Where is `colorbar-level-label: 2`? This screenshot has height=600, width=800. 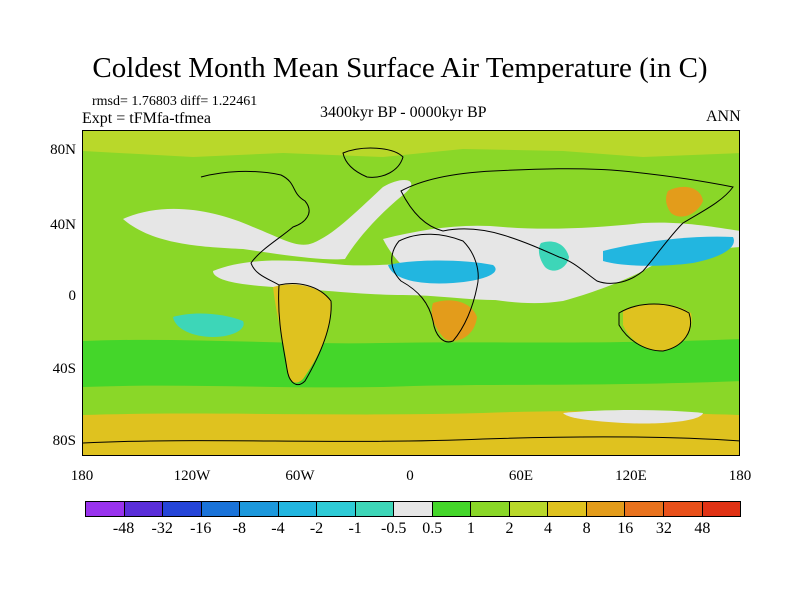 colorbar-level-label: 2 is located at coordinates (509, 528).